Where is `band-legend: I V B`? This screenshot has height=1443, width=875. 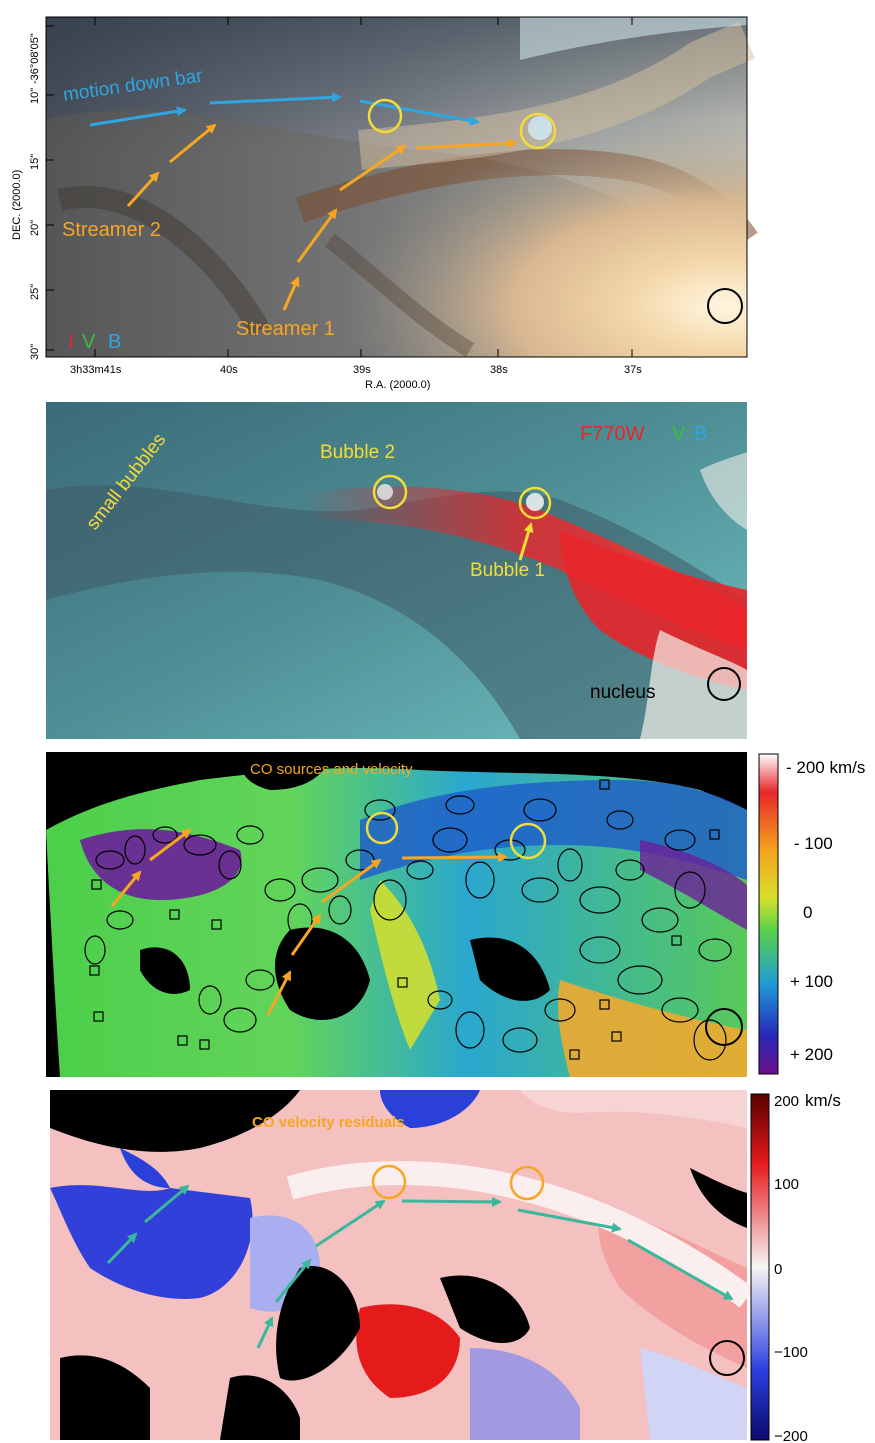 band-legend: I V B is located at coordinates (94, 342).